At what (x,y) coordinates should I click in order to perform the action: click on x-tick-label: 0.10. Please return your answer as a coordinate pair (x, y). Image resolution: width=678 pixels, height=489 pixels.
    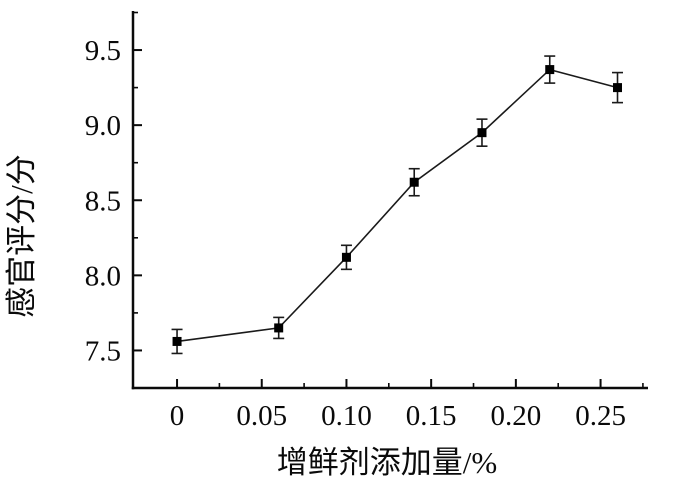
    Looking at the image, I should click on (346, 416).